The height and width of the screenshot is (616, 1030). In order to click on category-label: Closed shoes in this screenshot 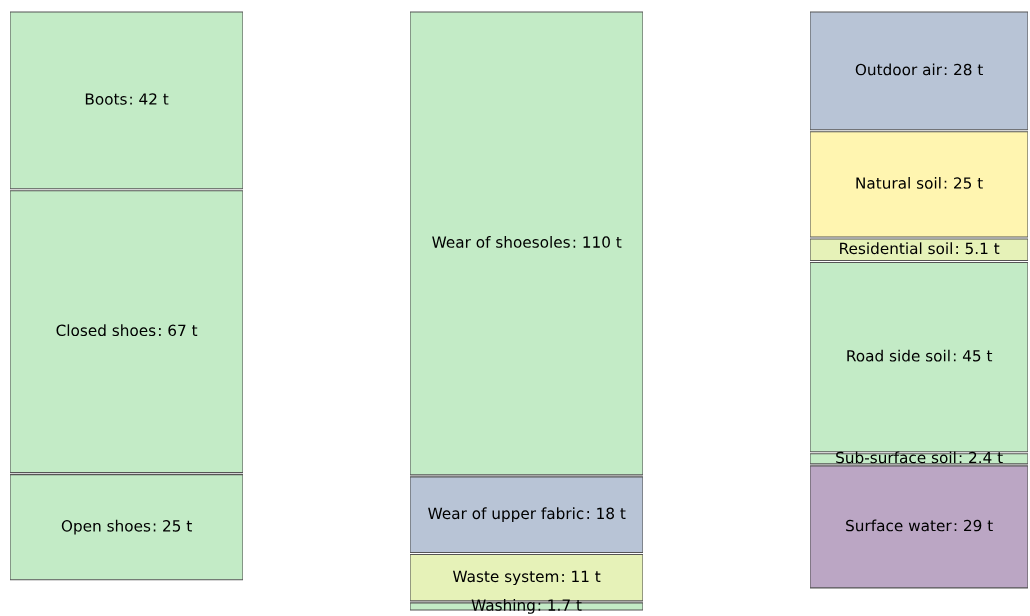, I will do `click(106, 330)`.